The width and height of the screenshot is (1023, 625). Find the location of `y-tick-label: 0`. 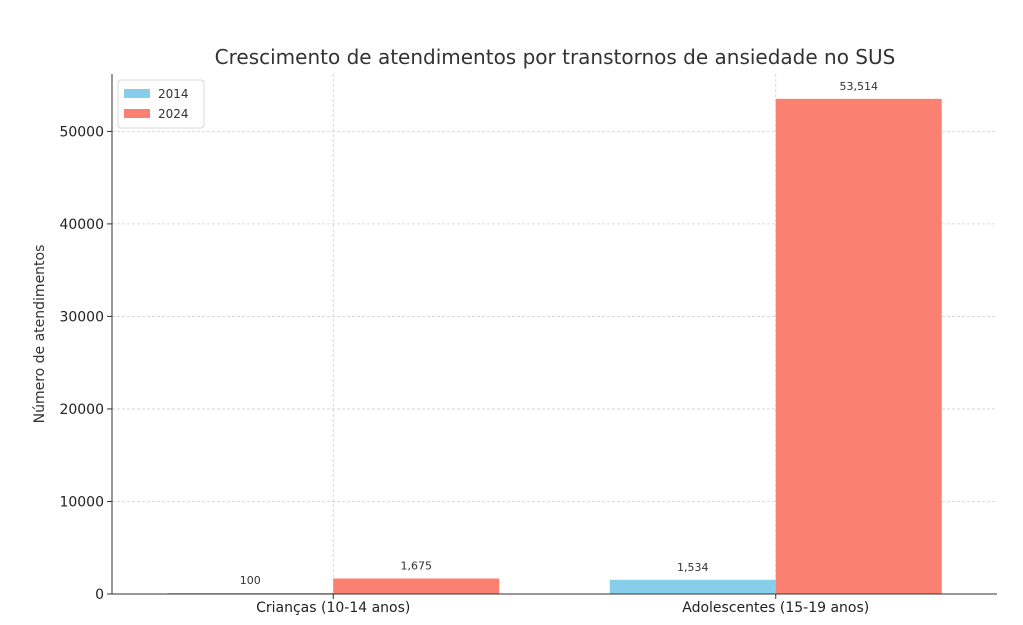

y-tick-label: 0 is located at coordinates (99, 595).